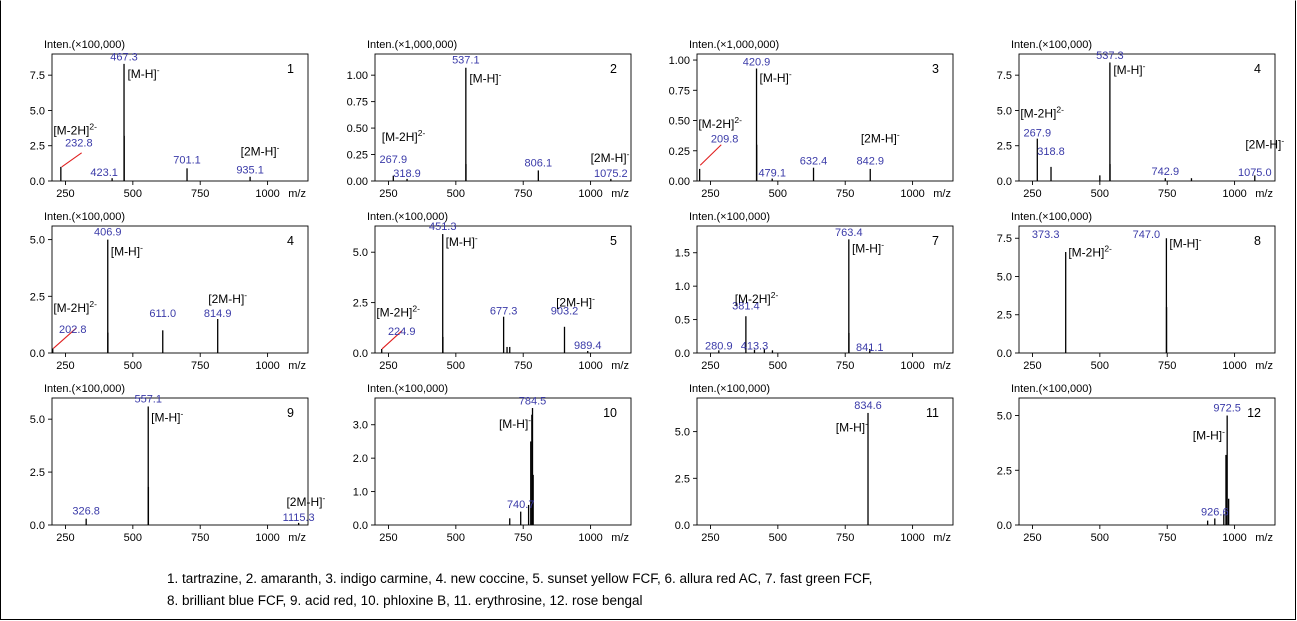 The height and width of the screenshot is (621, 1297). What do you see at coordinates (1004, 526) in the screenshot?
I see `panel-12-ytick-label: 0.0` at bounding box center [1004, 526].